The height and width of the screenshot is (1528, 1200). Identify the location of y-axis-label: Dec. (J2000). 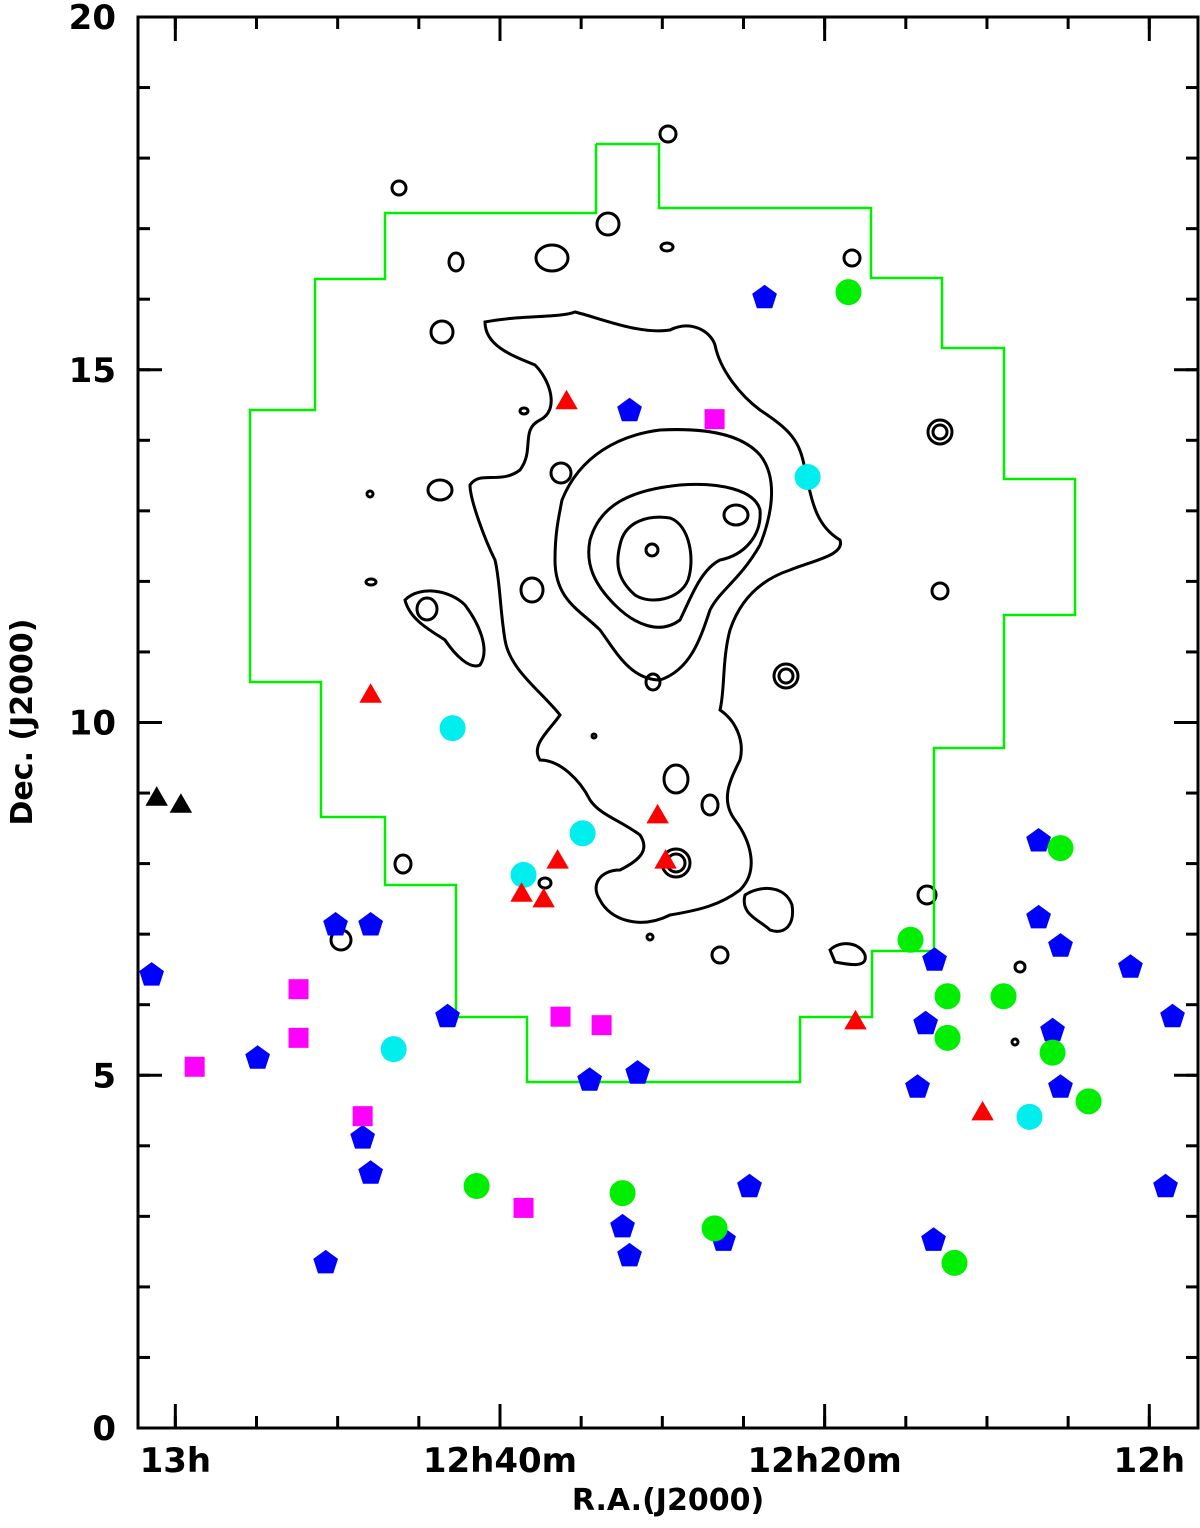
(22, 722).